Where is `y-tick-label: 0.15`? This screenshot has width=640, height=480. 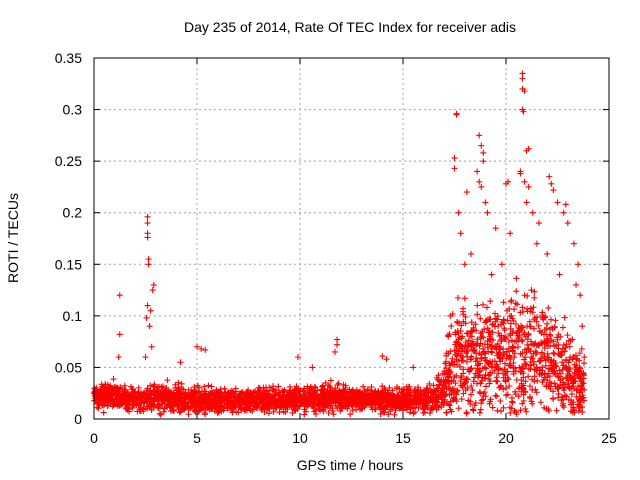 y-tick-label: 0.15 is located at coordinates (68, 264).